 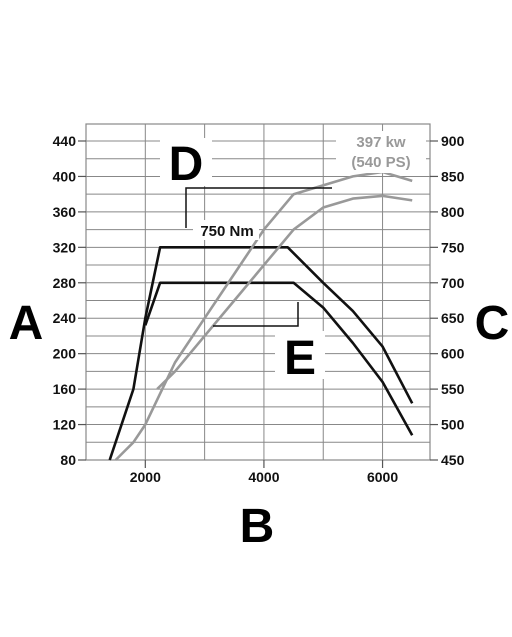 I want to click on left-tick-label: 400, so click(x=65, y=176).